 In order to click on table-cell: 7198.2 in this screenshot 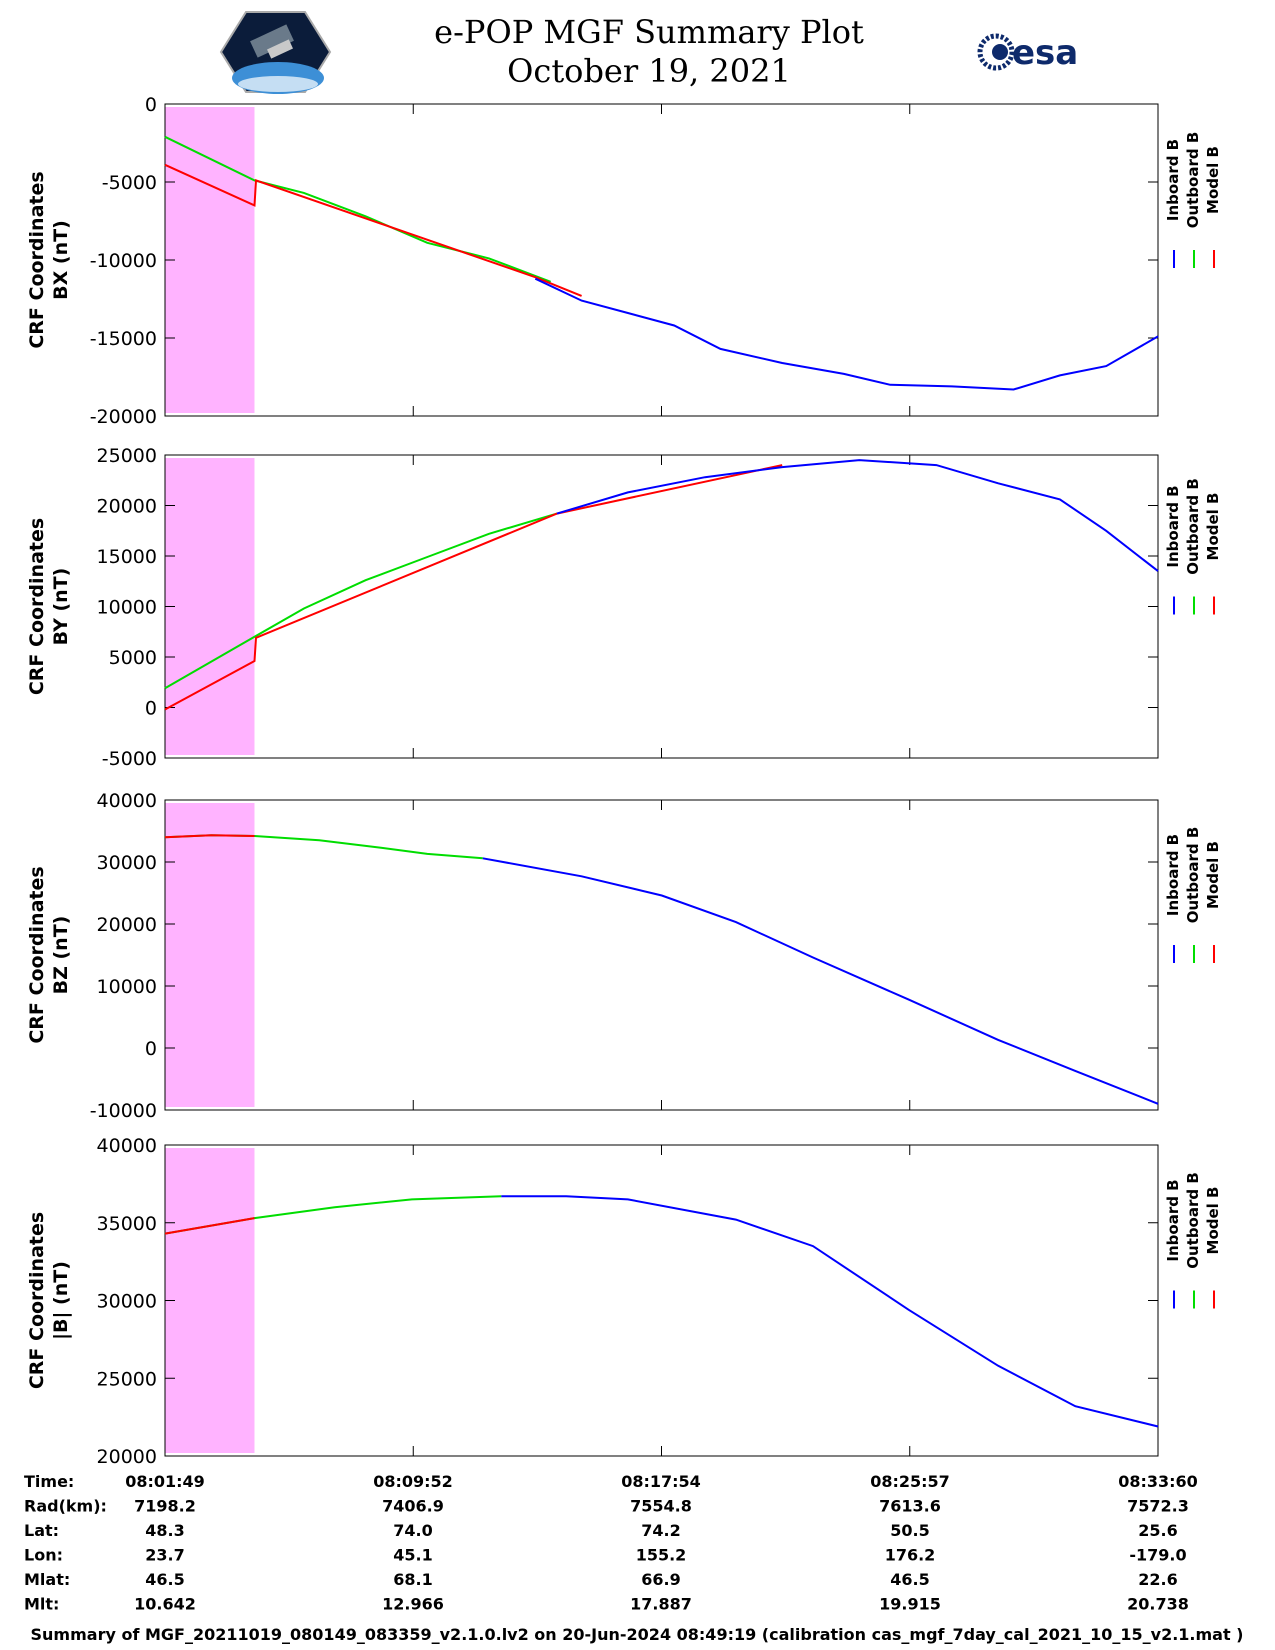, I will do `click(165, 1506)`.